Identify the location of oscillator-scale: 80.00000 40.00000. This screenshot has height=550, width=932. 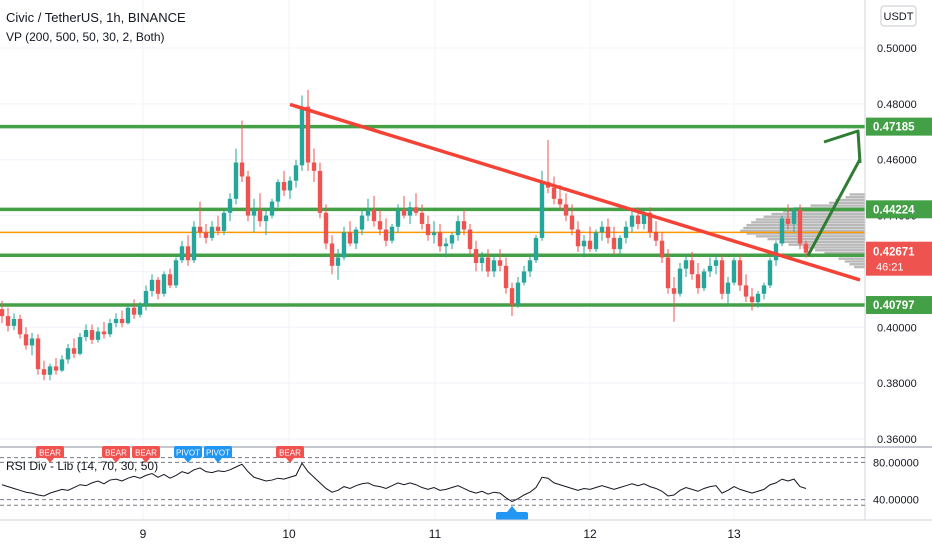
(896, 481).